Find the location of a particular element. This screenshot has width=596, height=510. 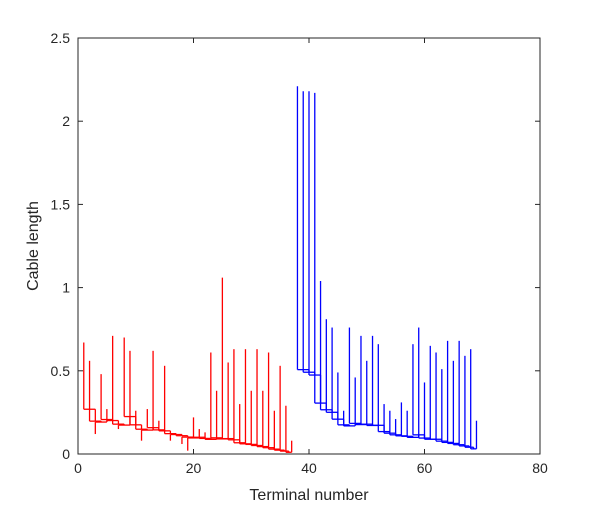

y-tick-label: 1 is located at coordinates (66, 288).